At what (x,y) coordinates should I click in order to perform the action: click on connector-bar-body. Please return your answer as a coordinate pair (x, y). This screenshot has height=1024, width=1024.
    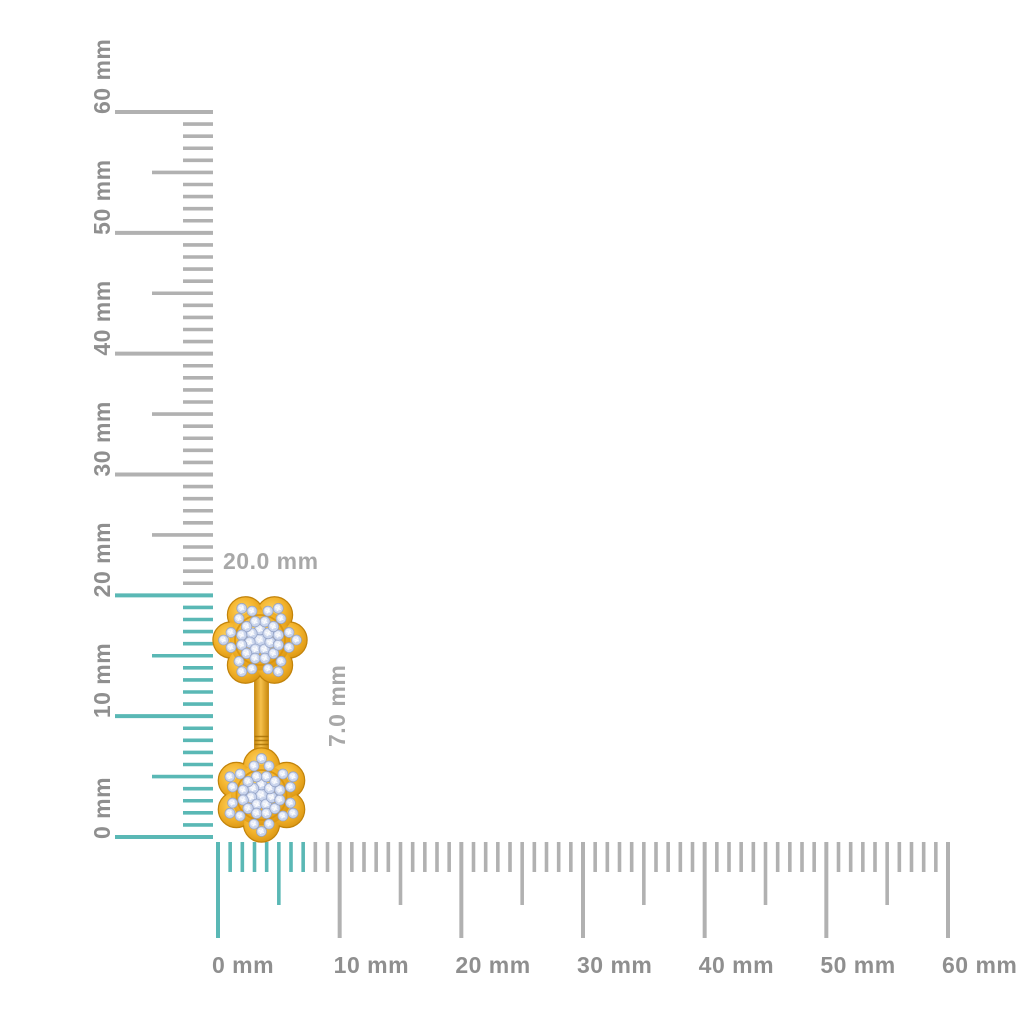
    Looking at the image, I should click on (261, 711).